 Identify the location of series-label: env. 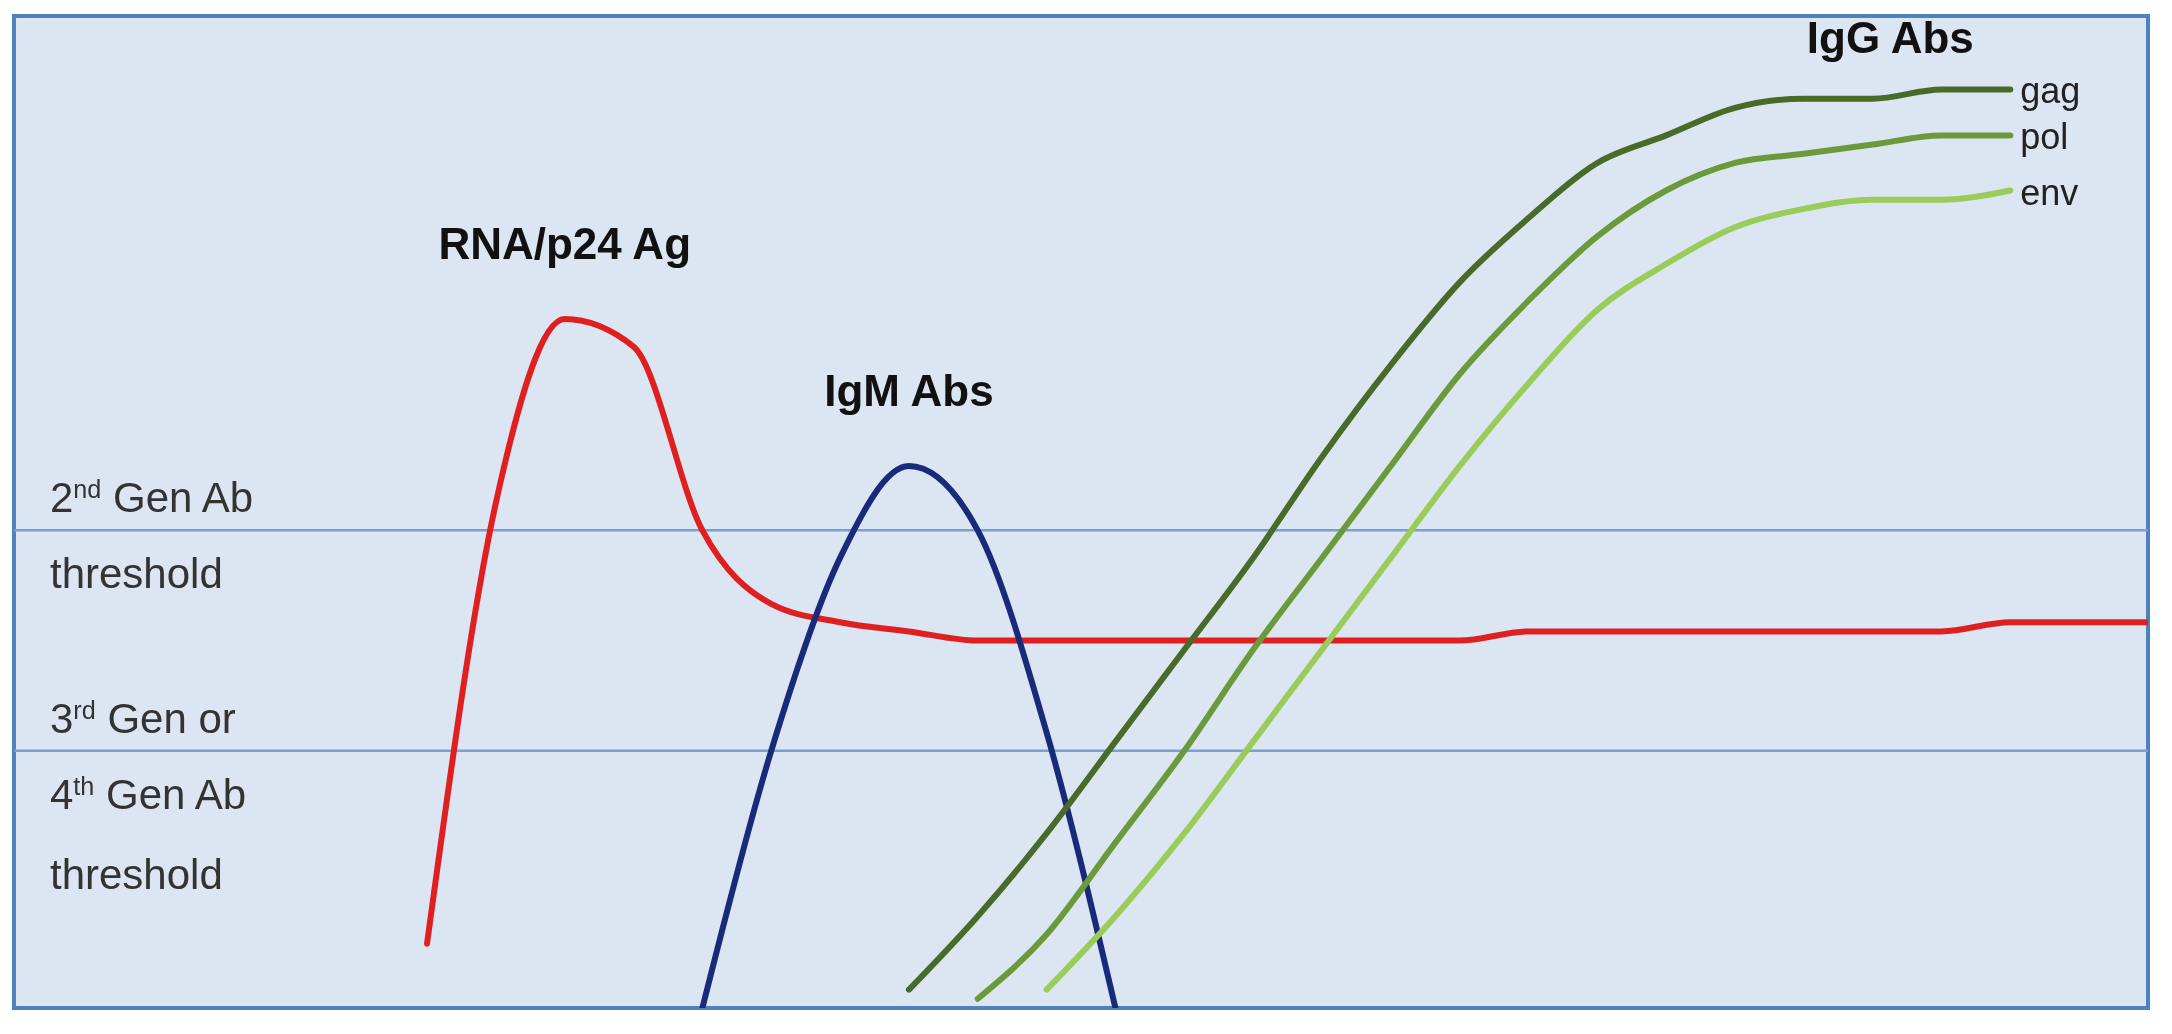
(2049, 192).